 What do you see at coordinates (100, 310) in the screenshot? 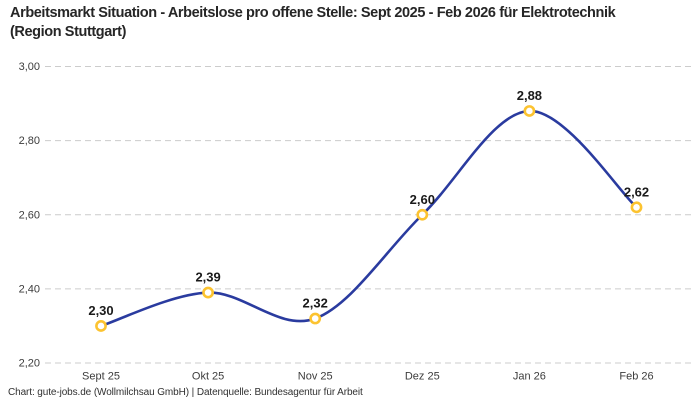
I see `data-point-label: 2,30` at bounding box center [100, 310].